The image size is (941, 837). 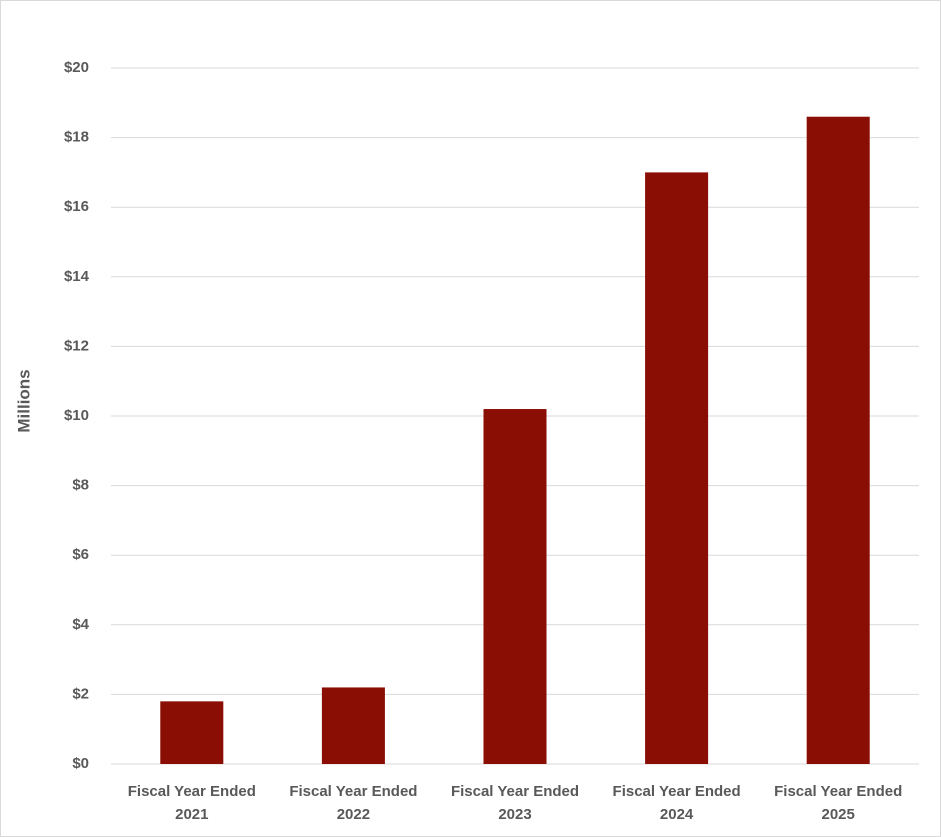 What do you see at coordinates (76, 137) in the screenshot?
I see `y-tick-label: $18` at bounding box center [76, 137].